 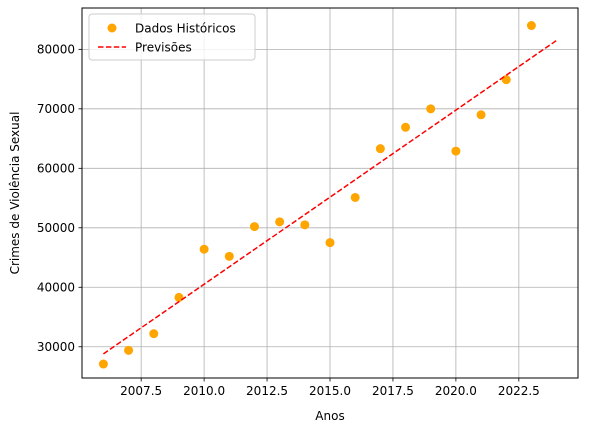 What do you see at coordinates (56, 288) in the screenshot?
I see `y-tick-label: 40000` at bounding box center [56, 288].